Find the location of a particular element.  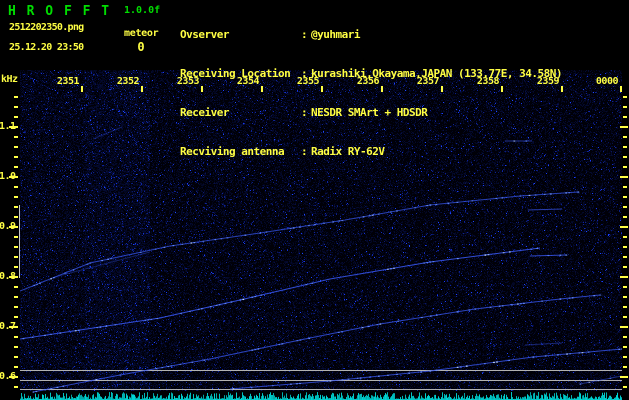

info-row-antenna: Recviving antenna: Radix RY-62V is located at coordinates (371, 151).